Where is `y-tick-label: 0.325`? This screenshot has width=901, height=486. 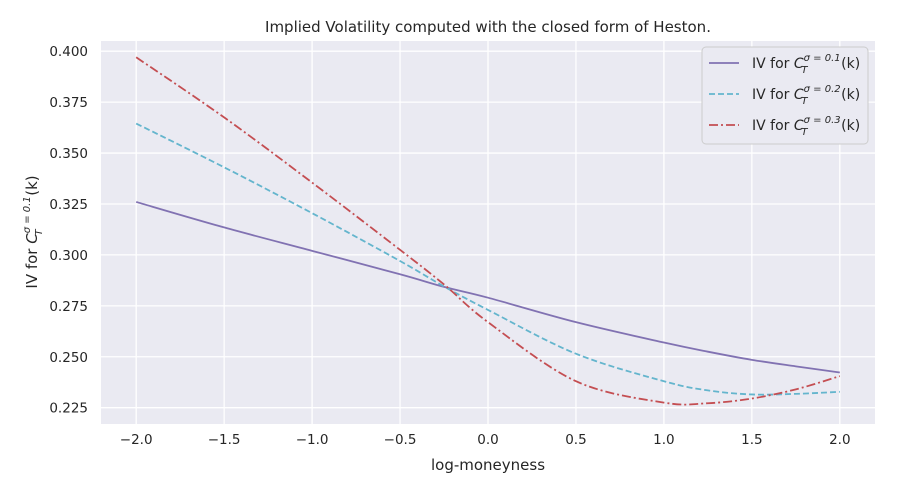 y-tick-label: 0.325 is located at coordinates (68, 205).